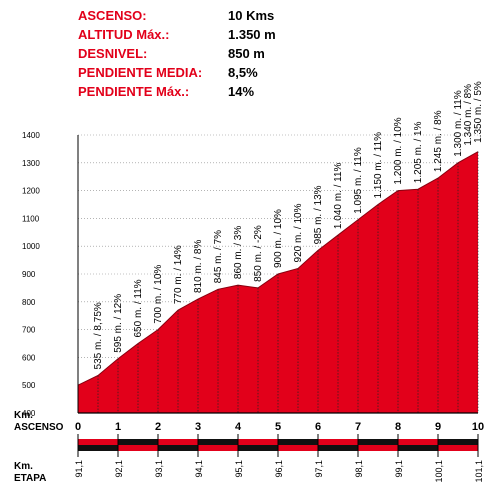 The height and width of the screenshot is (496, 499). What do you see at coordinates (39, 427) in the screenshot?
I see `km-axis-label-2: ASCENSO` at bounding box center [39, 427].